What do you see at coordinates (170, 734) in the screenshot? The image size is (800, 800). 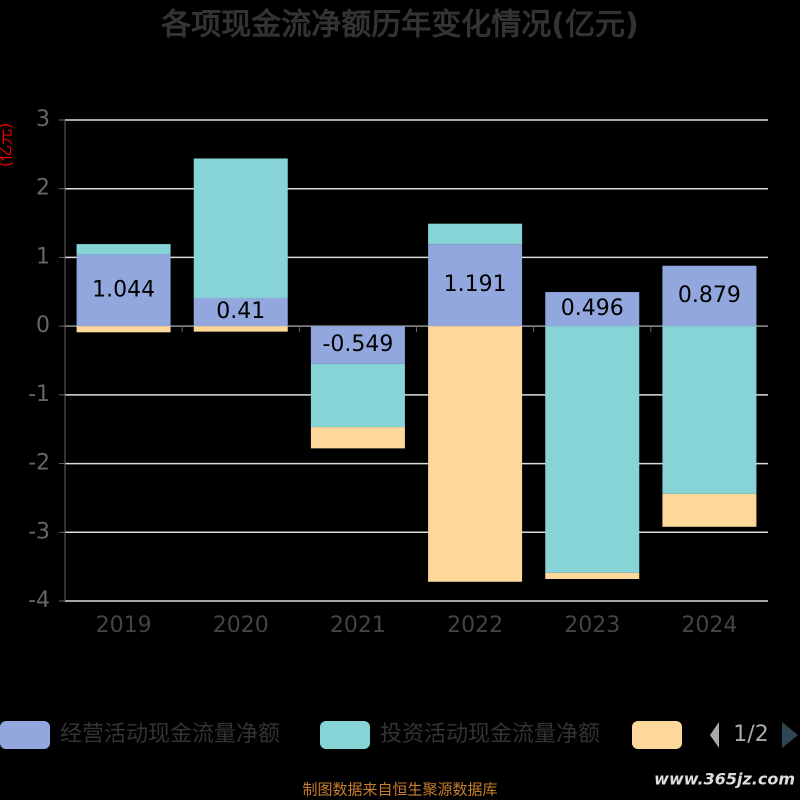 I see `legend-label: 经营活动现金流量净额` at bounding box center [170, 734].